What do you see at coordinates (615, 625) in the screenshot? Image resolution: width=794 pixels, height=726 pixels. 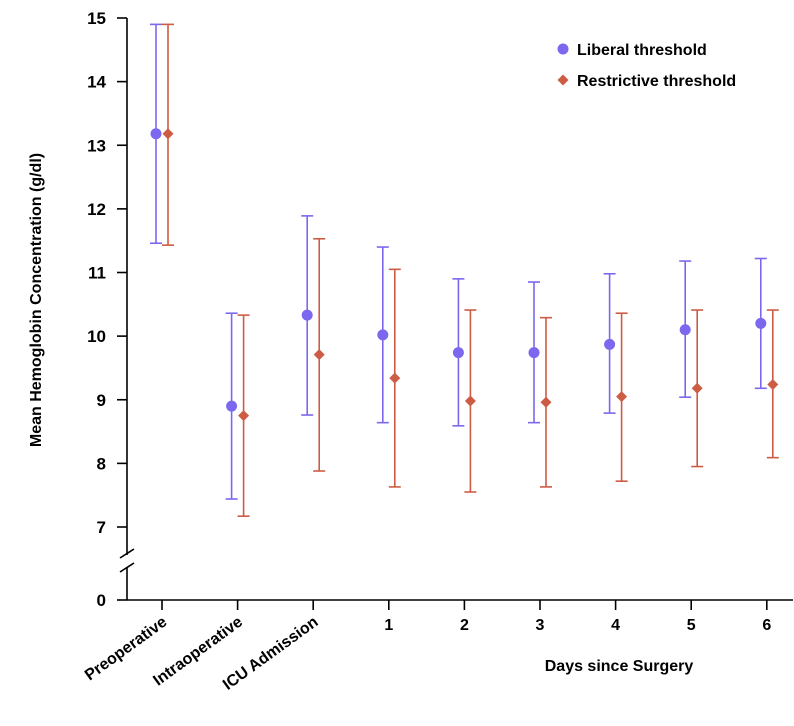 I see `x-tick-label-6: 4` at bounding box center [615, 625].